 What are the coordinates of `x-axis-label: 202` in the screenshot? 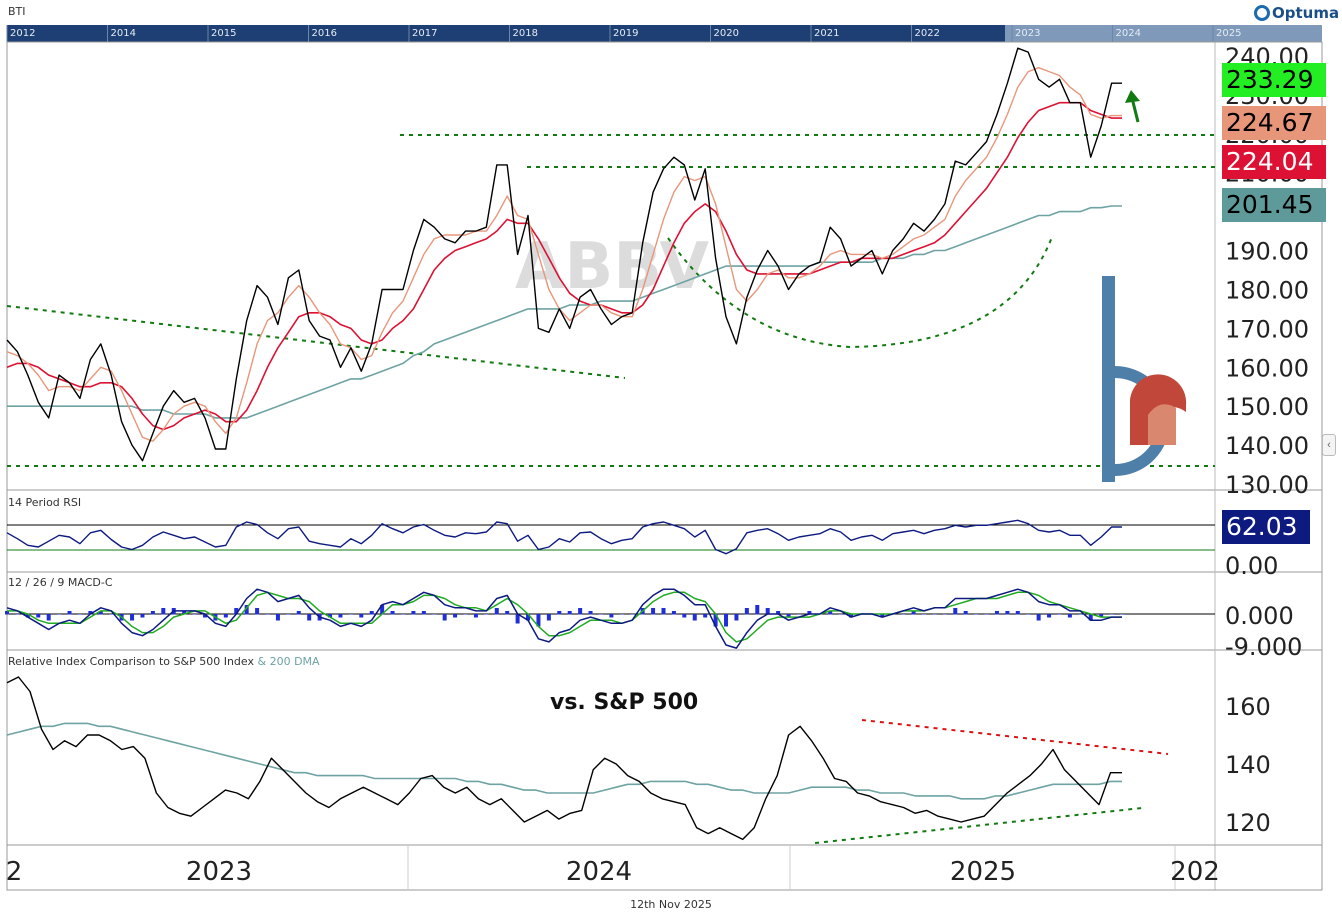 It's located at (1195, 872).